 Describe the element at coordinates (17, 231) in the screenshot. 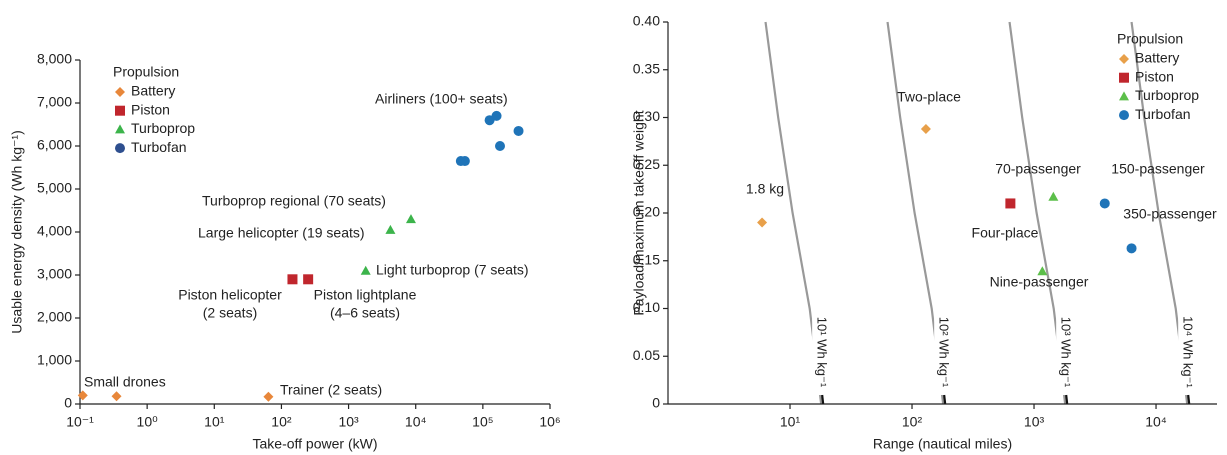

I see `y-axis-label: Usable energy density (Wh kg⁻¹)` at that location.